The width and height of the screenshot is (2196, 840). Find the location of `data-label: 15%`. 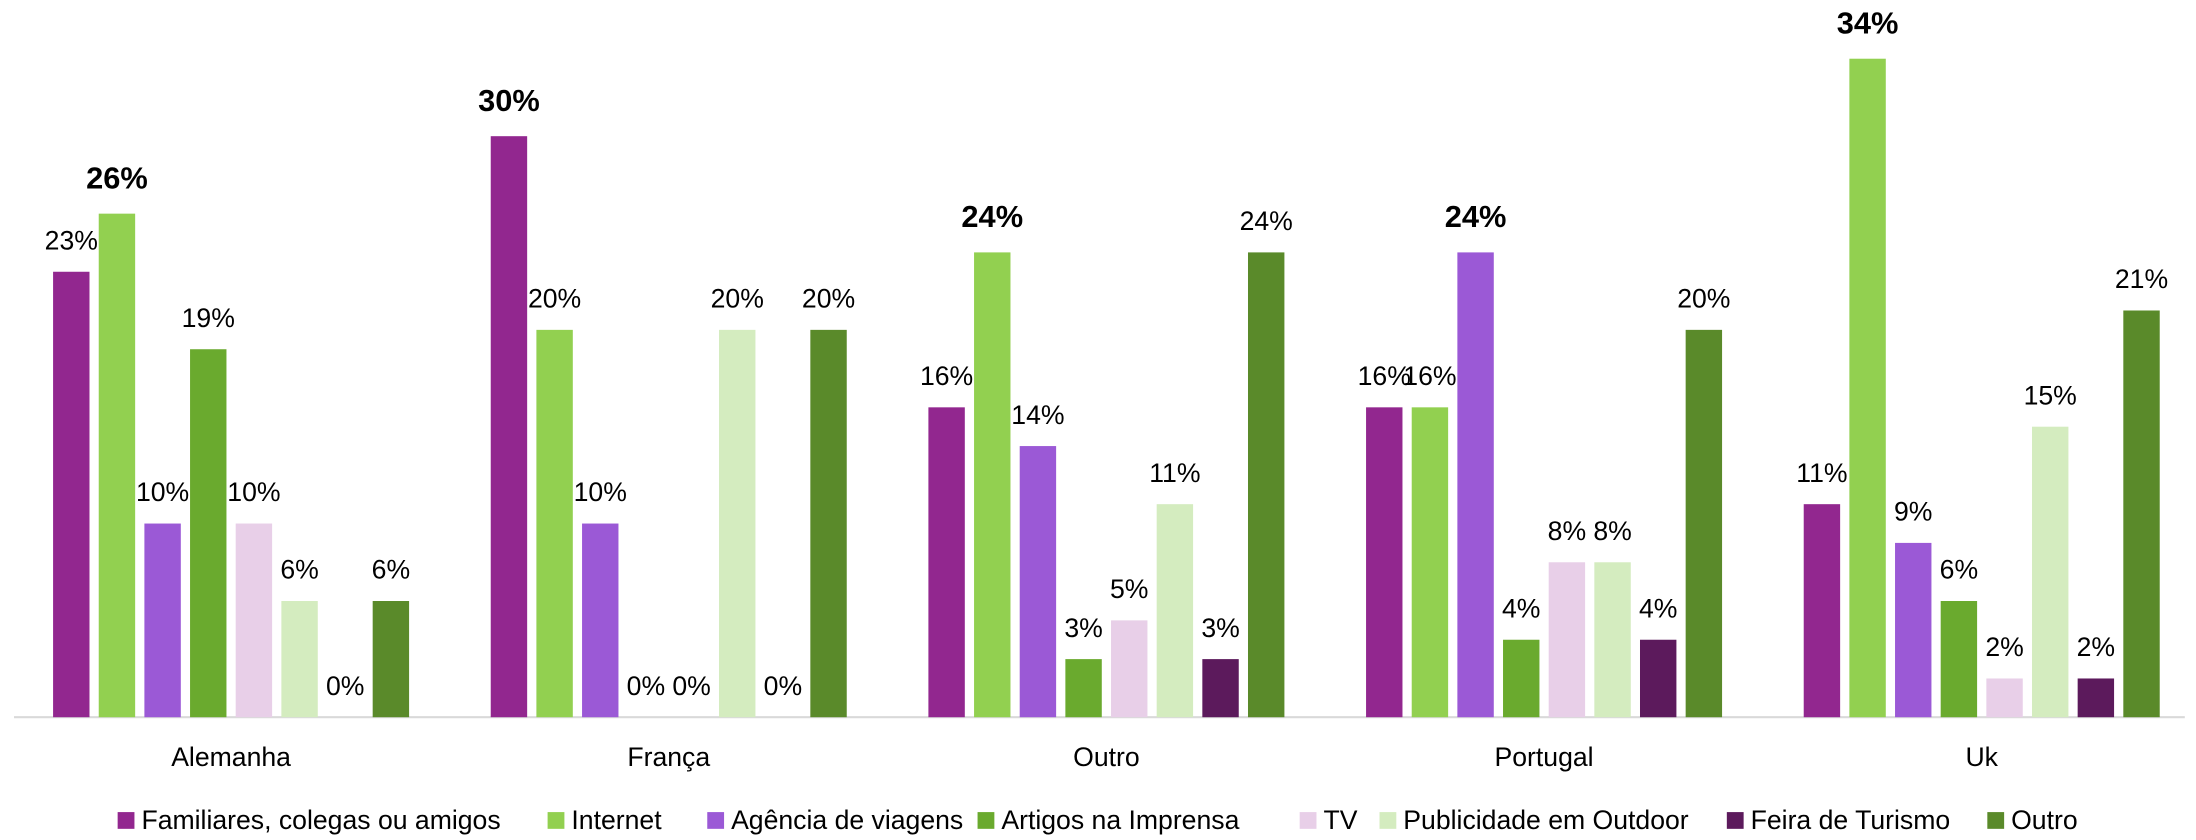

data-label: 15% is located at coordinates (2050, 395).